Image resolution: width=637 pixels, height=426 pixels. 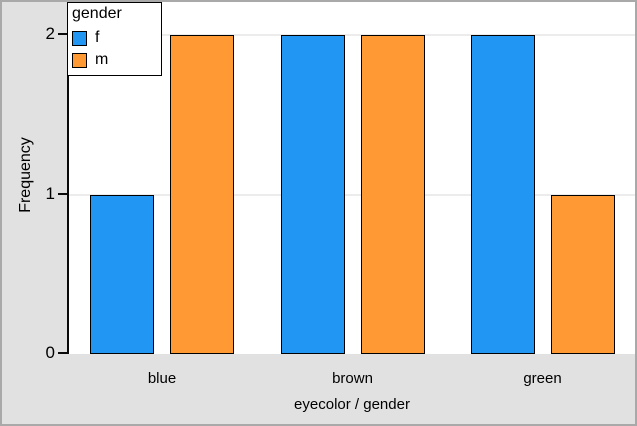 I want to click on bar-brown-m, so click(x=392, y=194).